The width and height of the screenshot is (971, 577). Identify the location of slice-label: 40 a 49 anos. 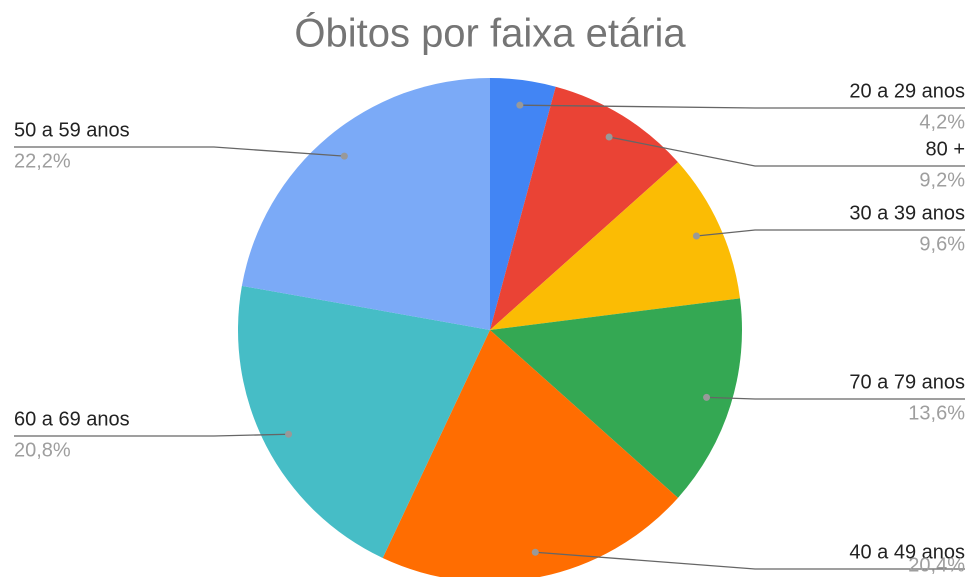
(907, 552).